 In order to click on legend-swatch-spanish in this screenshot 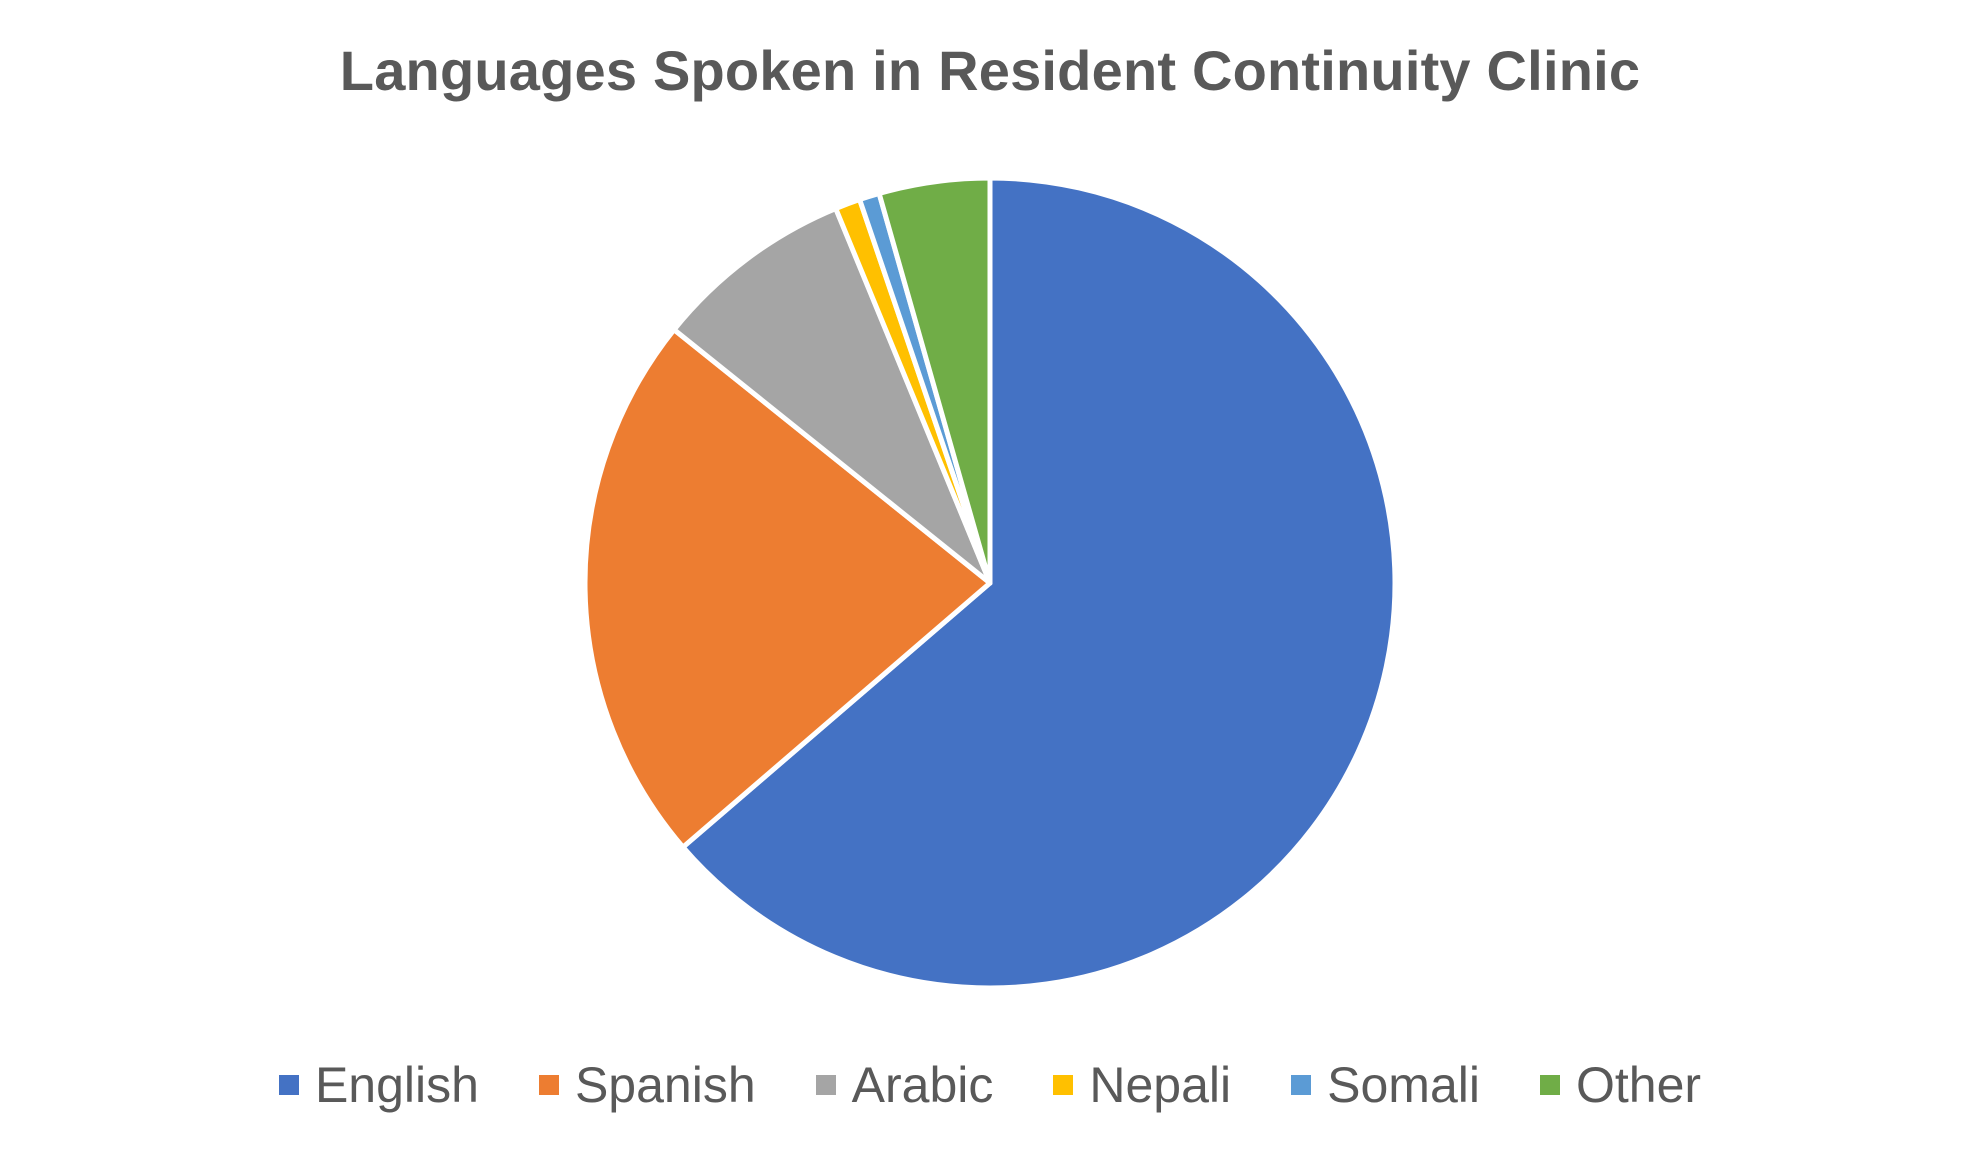, I will do `click(548, 1085)`.